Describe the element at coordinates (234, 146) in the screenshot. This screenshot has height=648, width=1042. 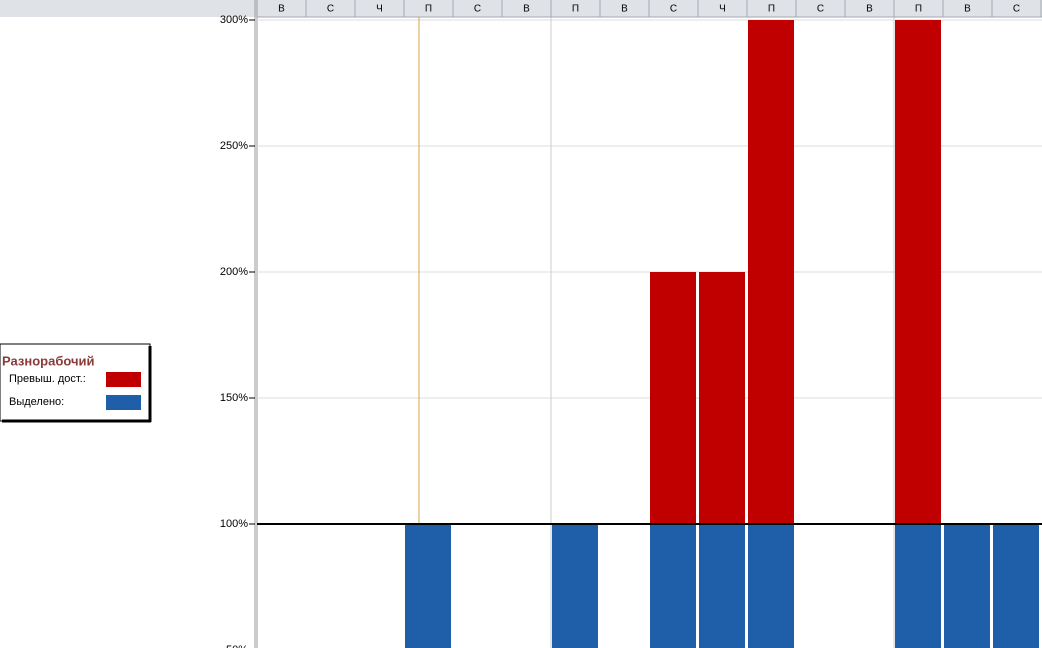
I see `y-tick-label: 250%` at that location.